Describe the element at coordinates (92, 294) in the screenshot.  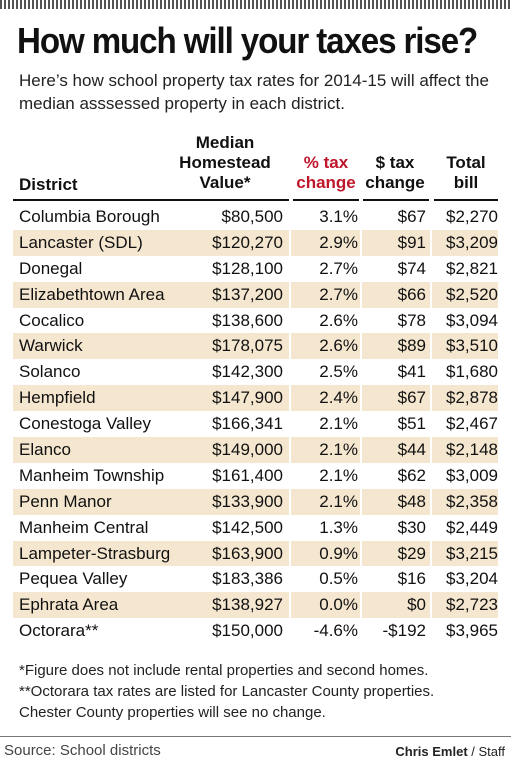
I see `district-cell: Elizabethtown Area` at that location.